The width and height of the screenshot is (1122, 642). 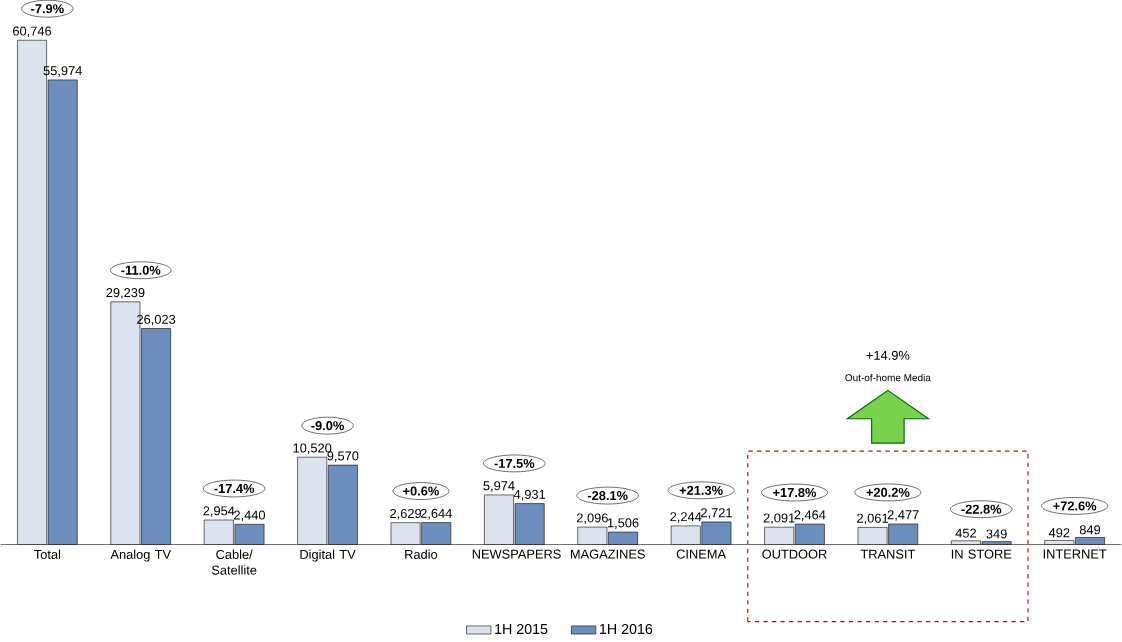 What do you see at coordinates (421, 491) in the screenshot?
I see `annotation: +0.6%` at bounding box center [421, 491].